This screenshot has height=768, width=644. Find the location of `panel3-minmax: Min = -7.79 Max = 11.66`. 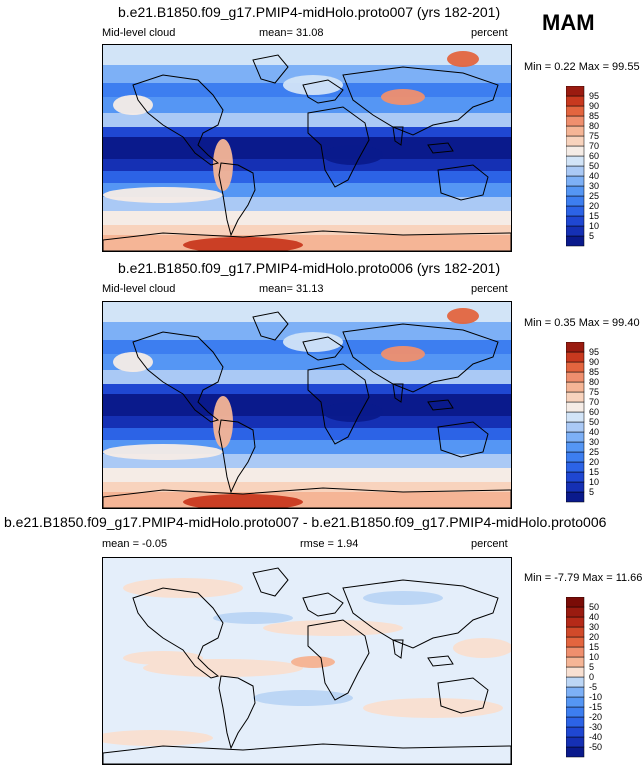

panel3-minmax: Min = -7.79 Max = 11.66 is located at coordinates (583, 578).